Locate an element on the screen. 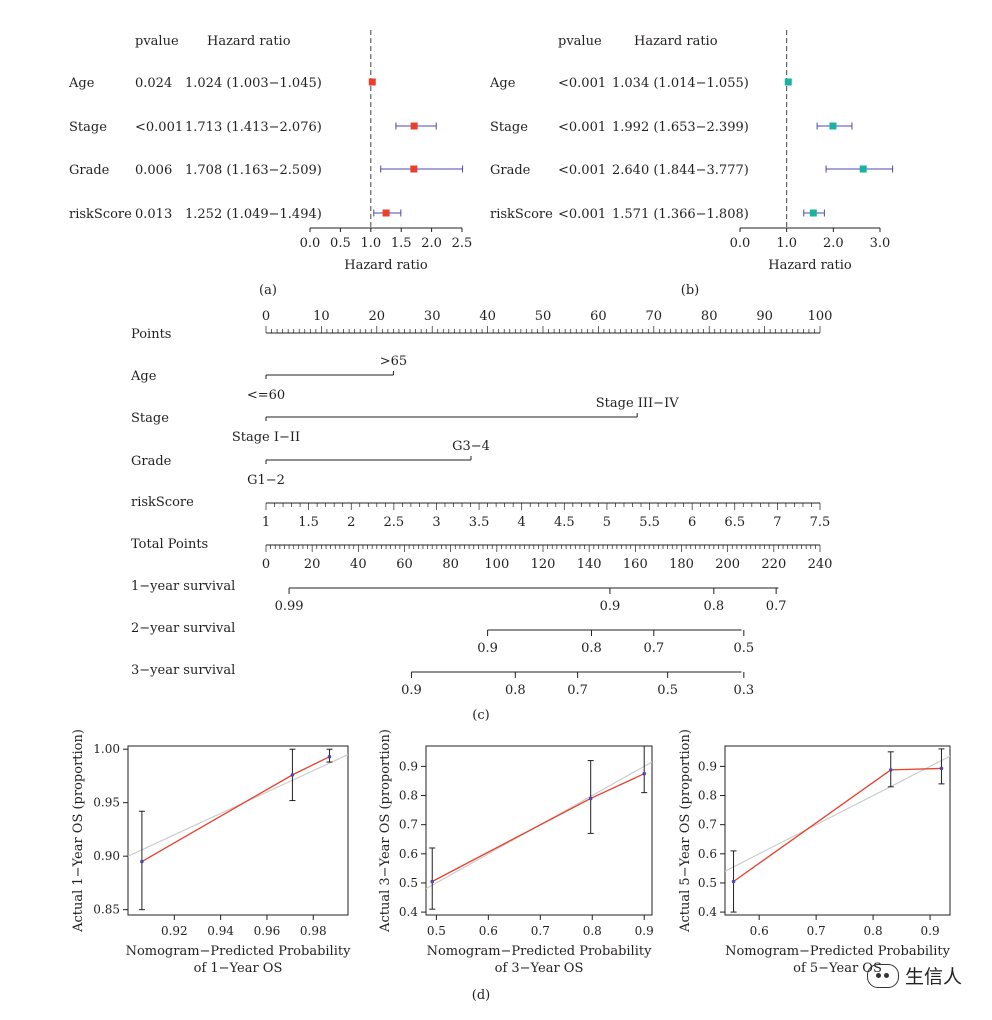 This screenshot has width=992, height=1020. y-tick-label: 0.8 is located at coordinates (707, 796).